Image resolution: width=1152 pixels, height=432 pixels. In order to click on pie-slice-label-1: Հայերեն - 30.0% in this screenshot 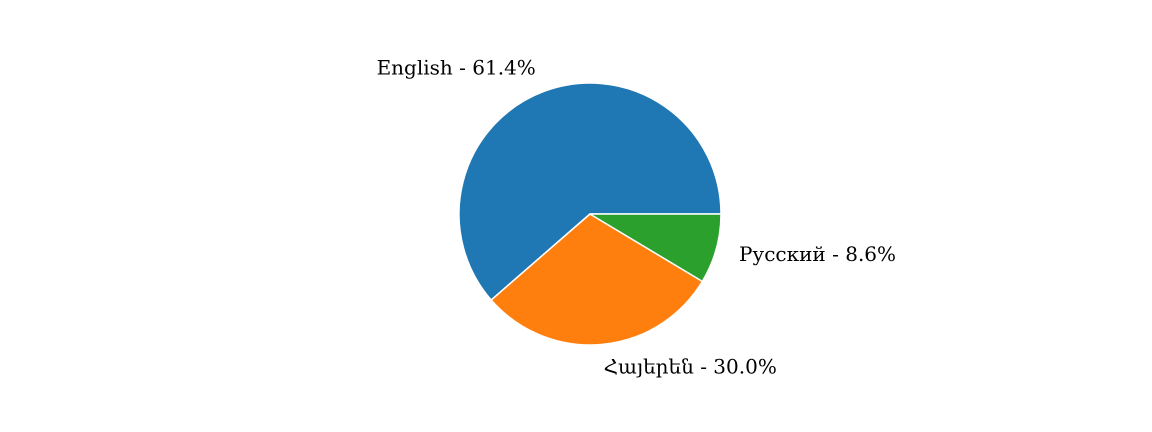, I will do `click(690, 366)`.